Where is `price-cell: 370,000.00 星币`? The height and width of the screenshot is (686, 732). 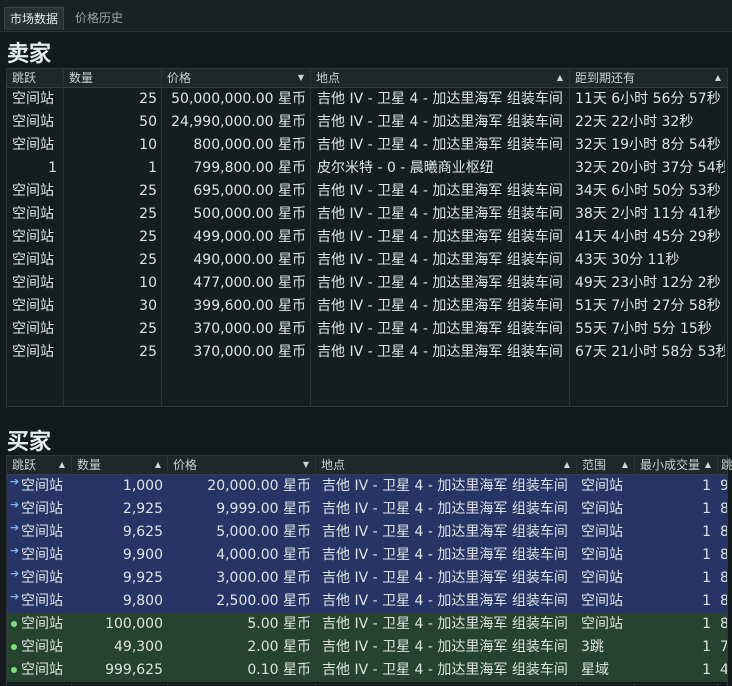 price-cell: 370,000.00 星币 is located at coordinates (249, 352).